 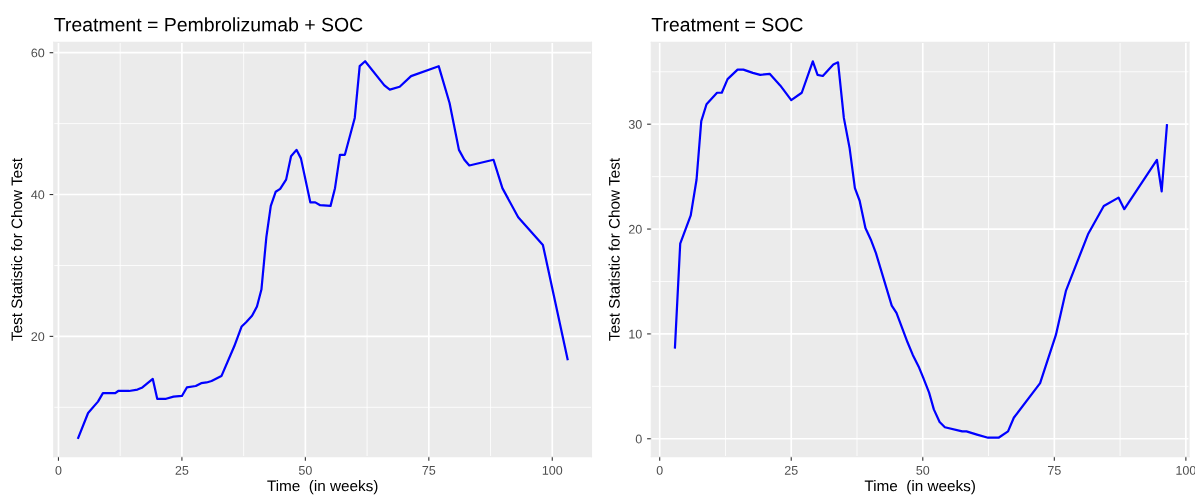 What do you see at coordinates (635, 334) in the screenshot?
I see `y-tick-label: 10` at bounding box center [635, 334].